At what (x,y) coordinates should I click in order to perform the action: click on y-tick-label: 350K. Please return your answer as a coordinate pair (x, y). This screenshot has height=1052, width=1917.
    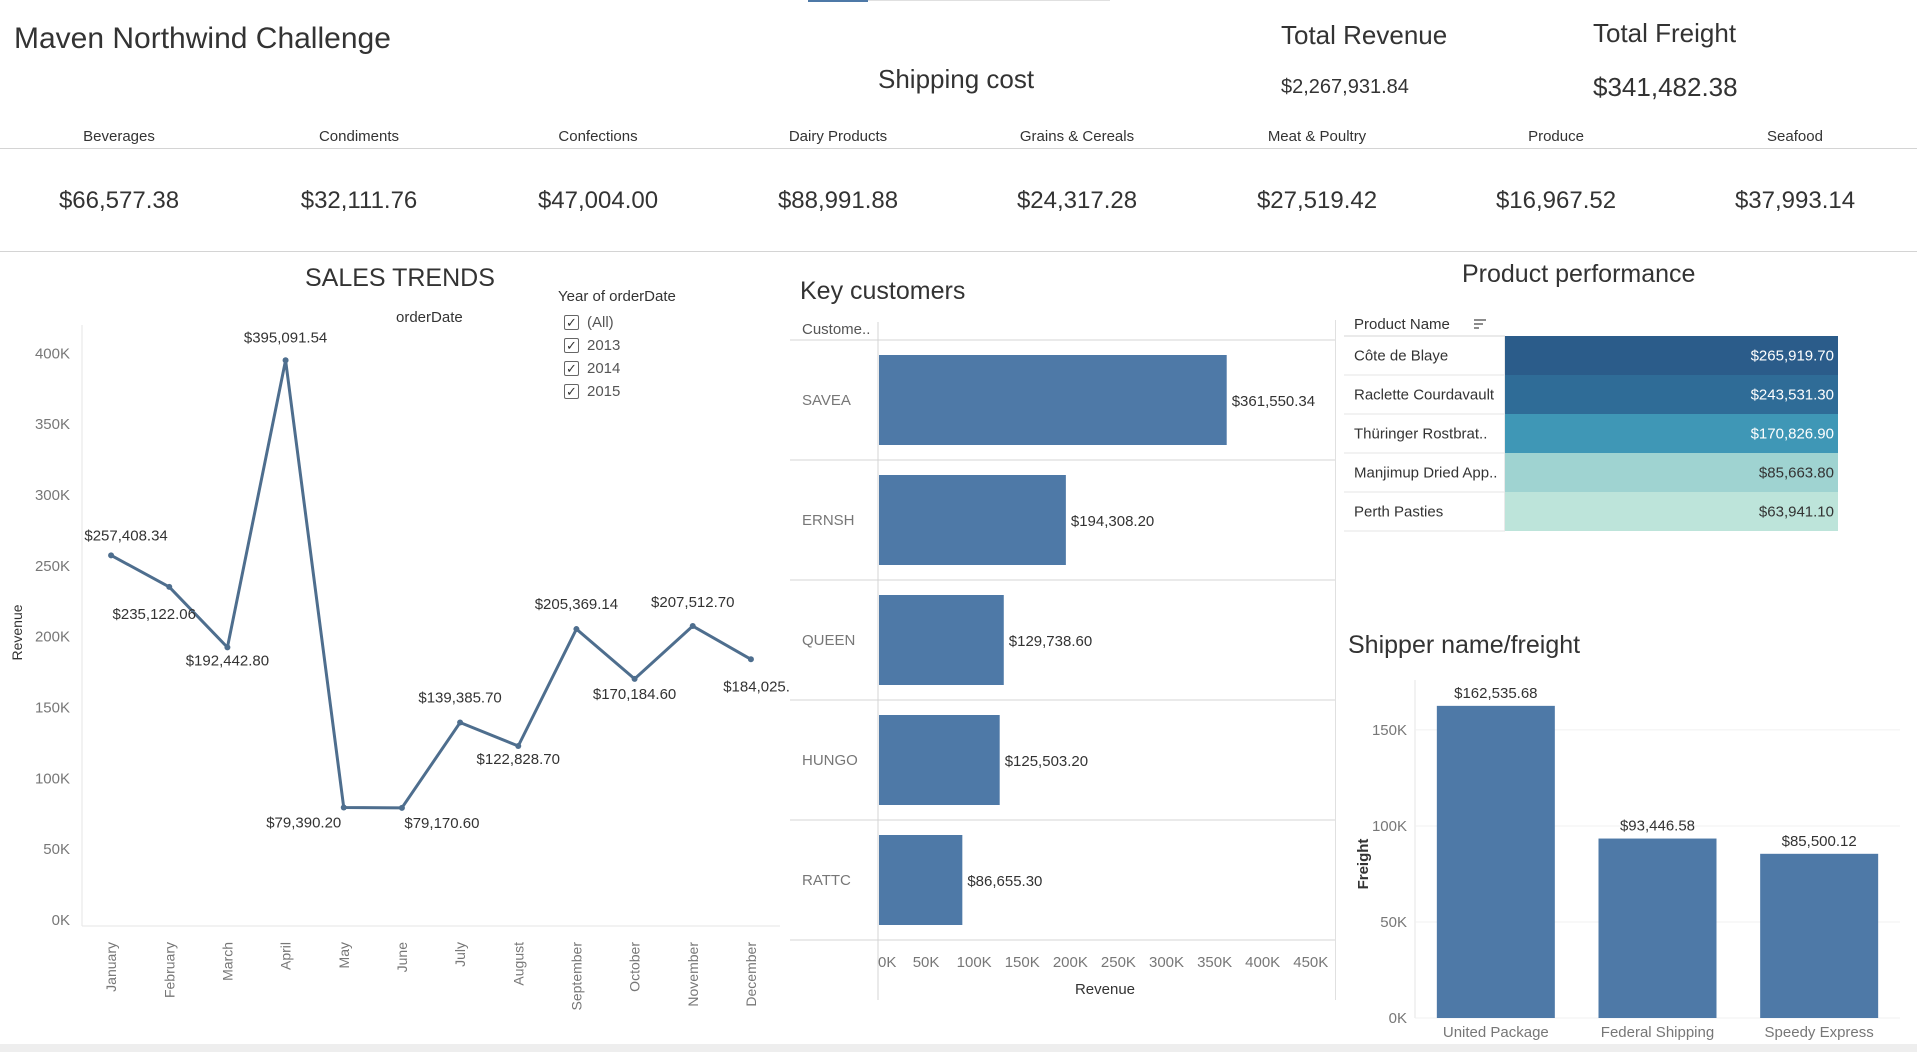
    Looking at the image, I should click on (52, 424).